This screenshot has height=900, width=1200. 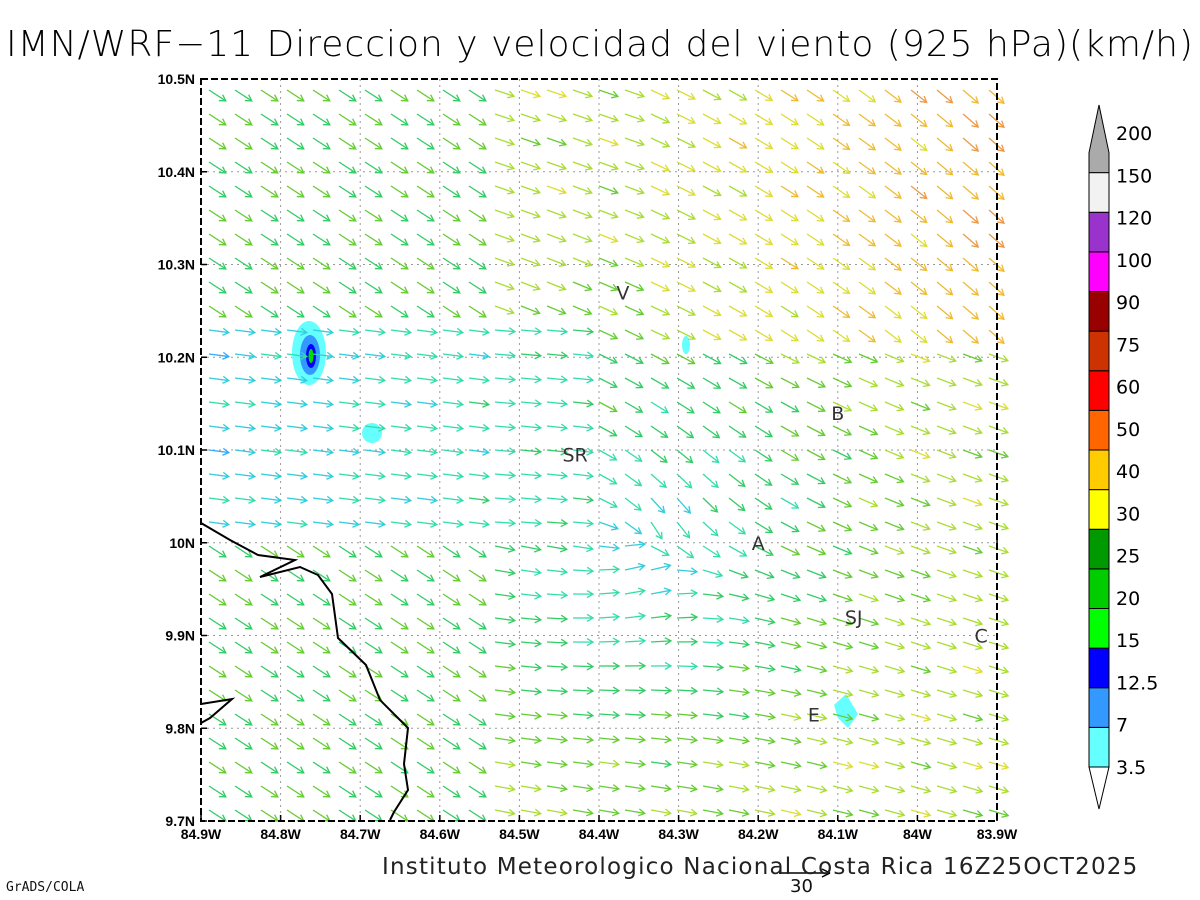 What do you see at coordinates (838, 834) in the screenshot?
I see `x-tick-label: 84.1W` at bounding box center [838, 834].